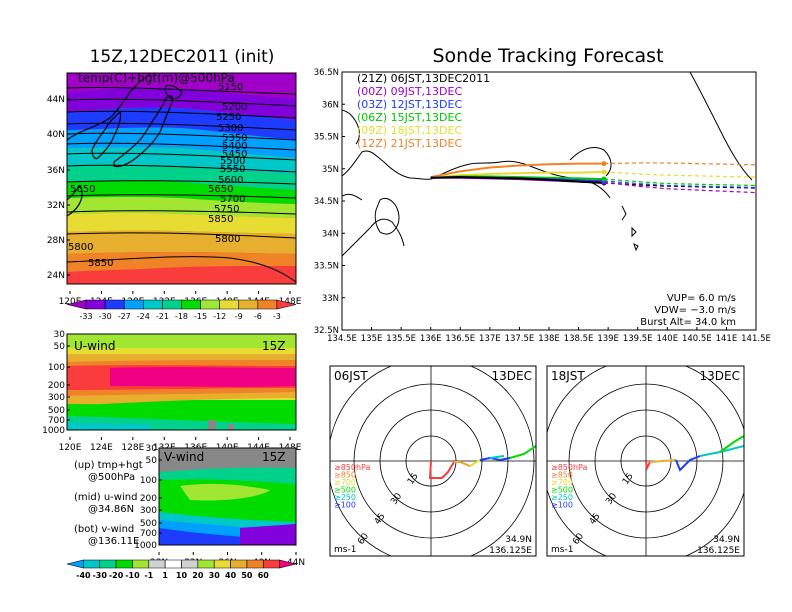 The image size is (792, 612). Describe the element at coordinates (86, 316) in the screenshot. I see `colorbar-label: -33` at that location.